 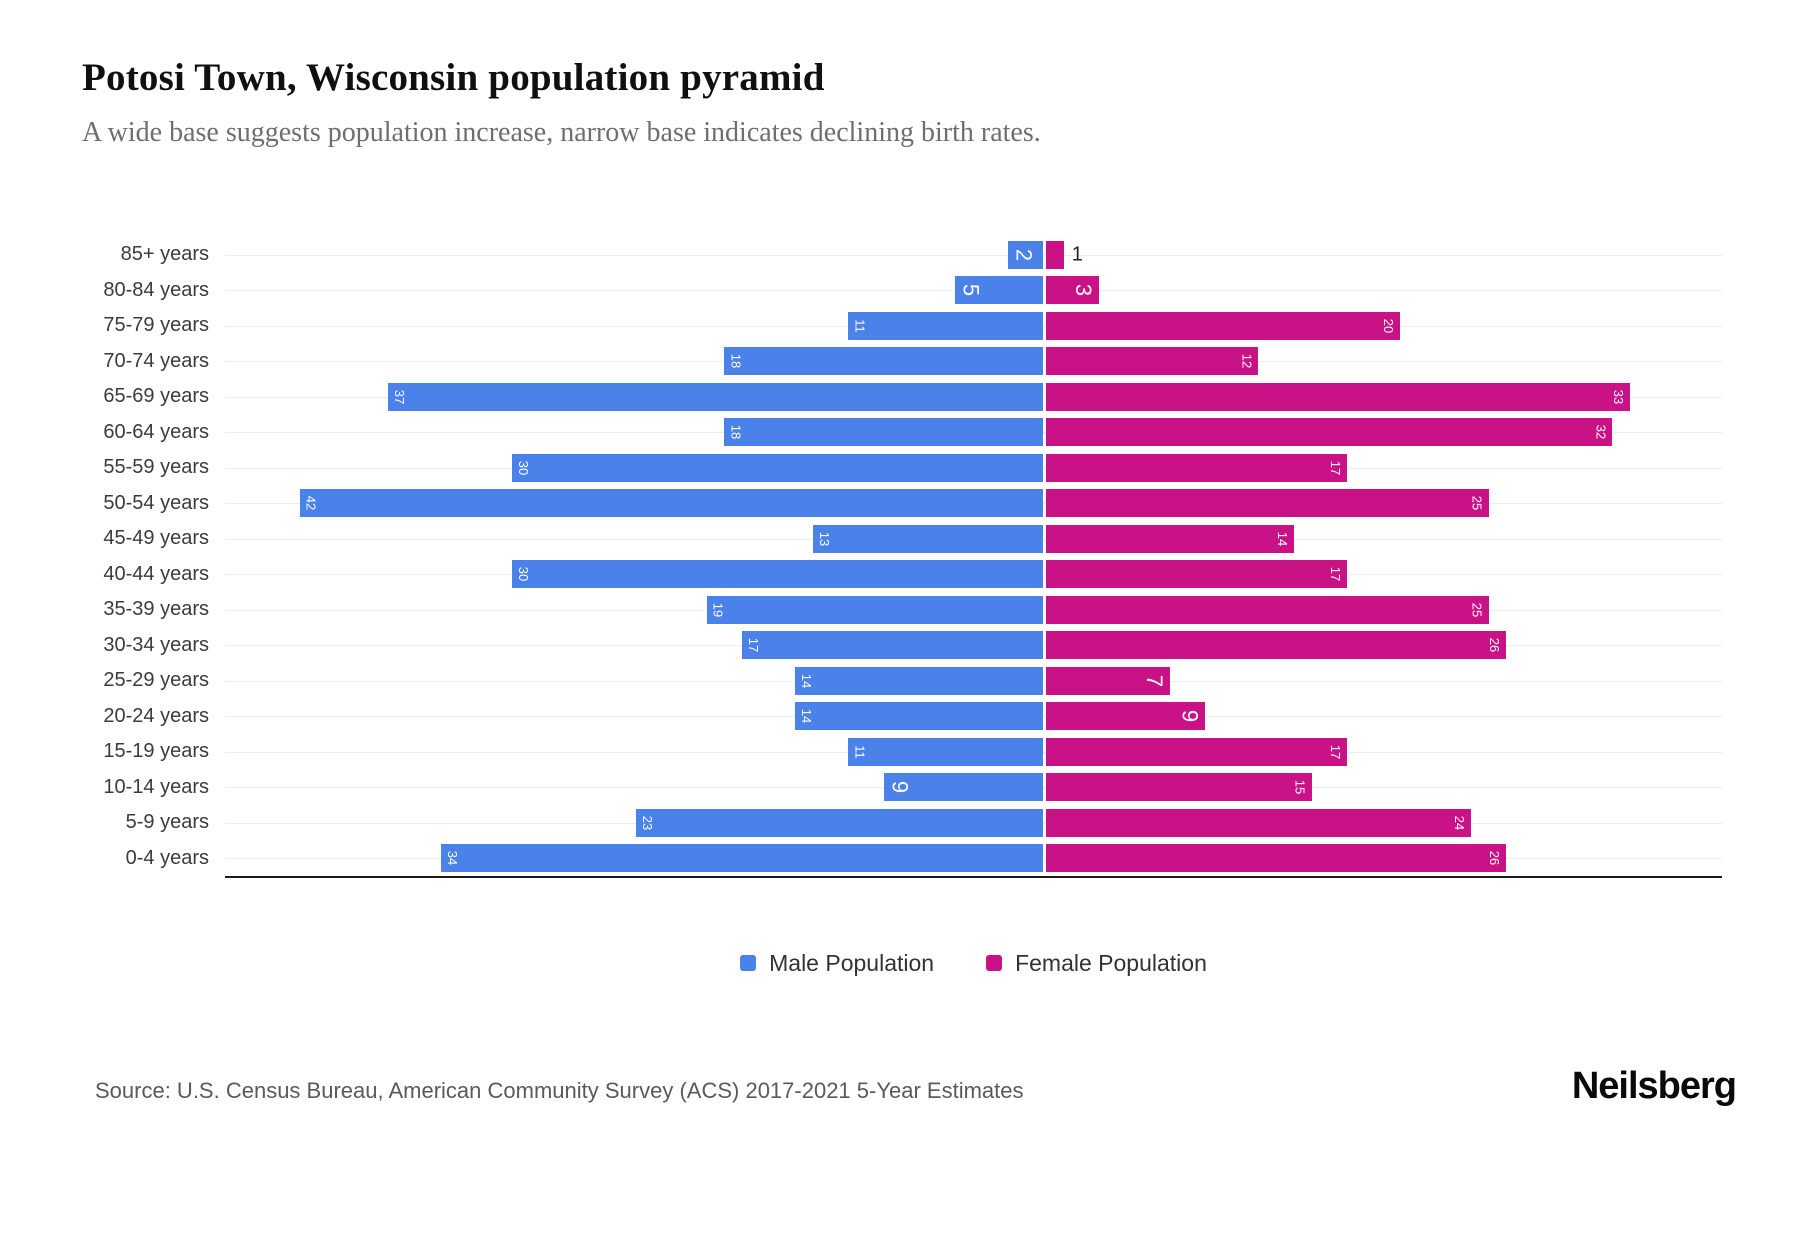 What do you see at coordinates (453, 858) in the screenshot?
I see `male-bar-value: 34` at bounding box center [453, 858].